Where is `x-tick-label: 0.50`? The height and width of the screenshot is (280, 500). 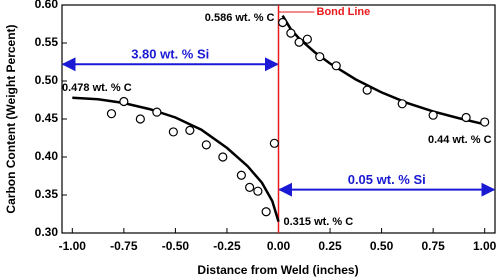
x-tick-label: 0.50 is located at coordinates (382, 246).